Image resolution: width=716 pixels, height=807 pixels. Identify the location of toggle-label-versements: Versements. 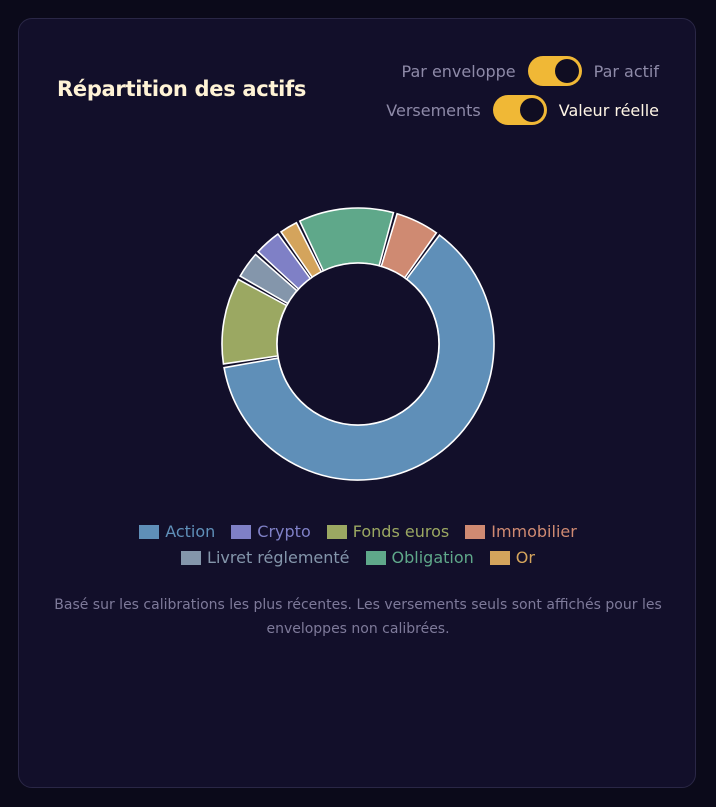
(433, 110).